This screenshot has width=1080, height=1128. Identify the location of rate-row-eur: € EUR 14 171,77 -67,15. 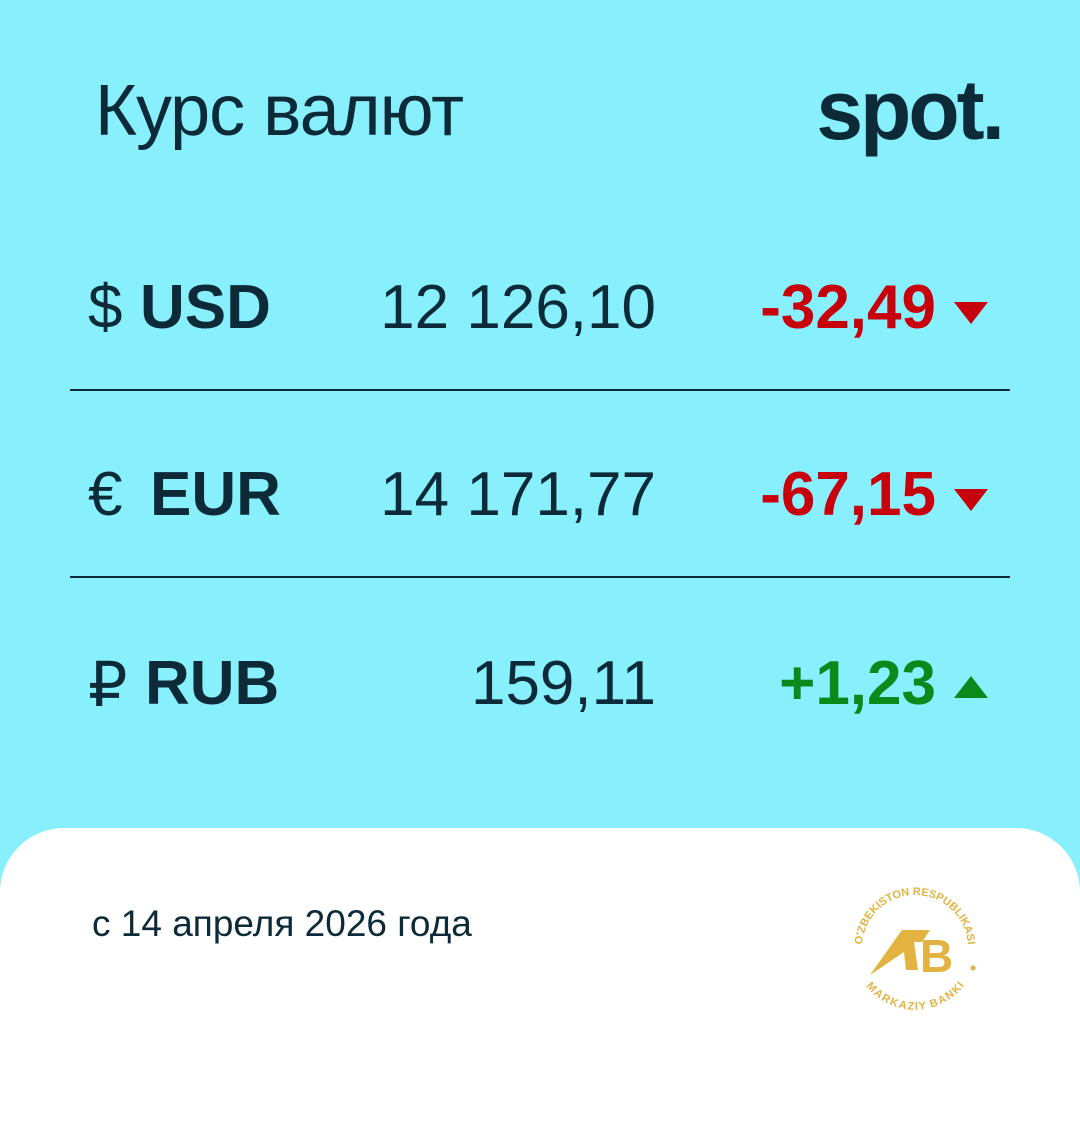
(540, 499).